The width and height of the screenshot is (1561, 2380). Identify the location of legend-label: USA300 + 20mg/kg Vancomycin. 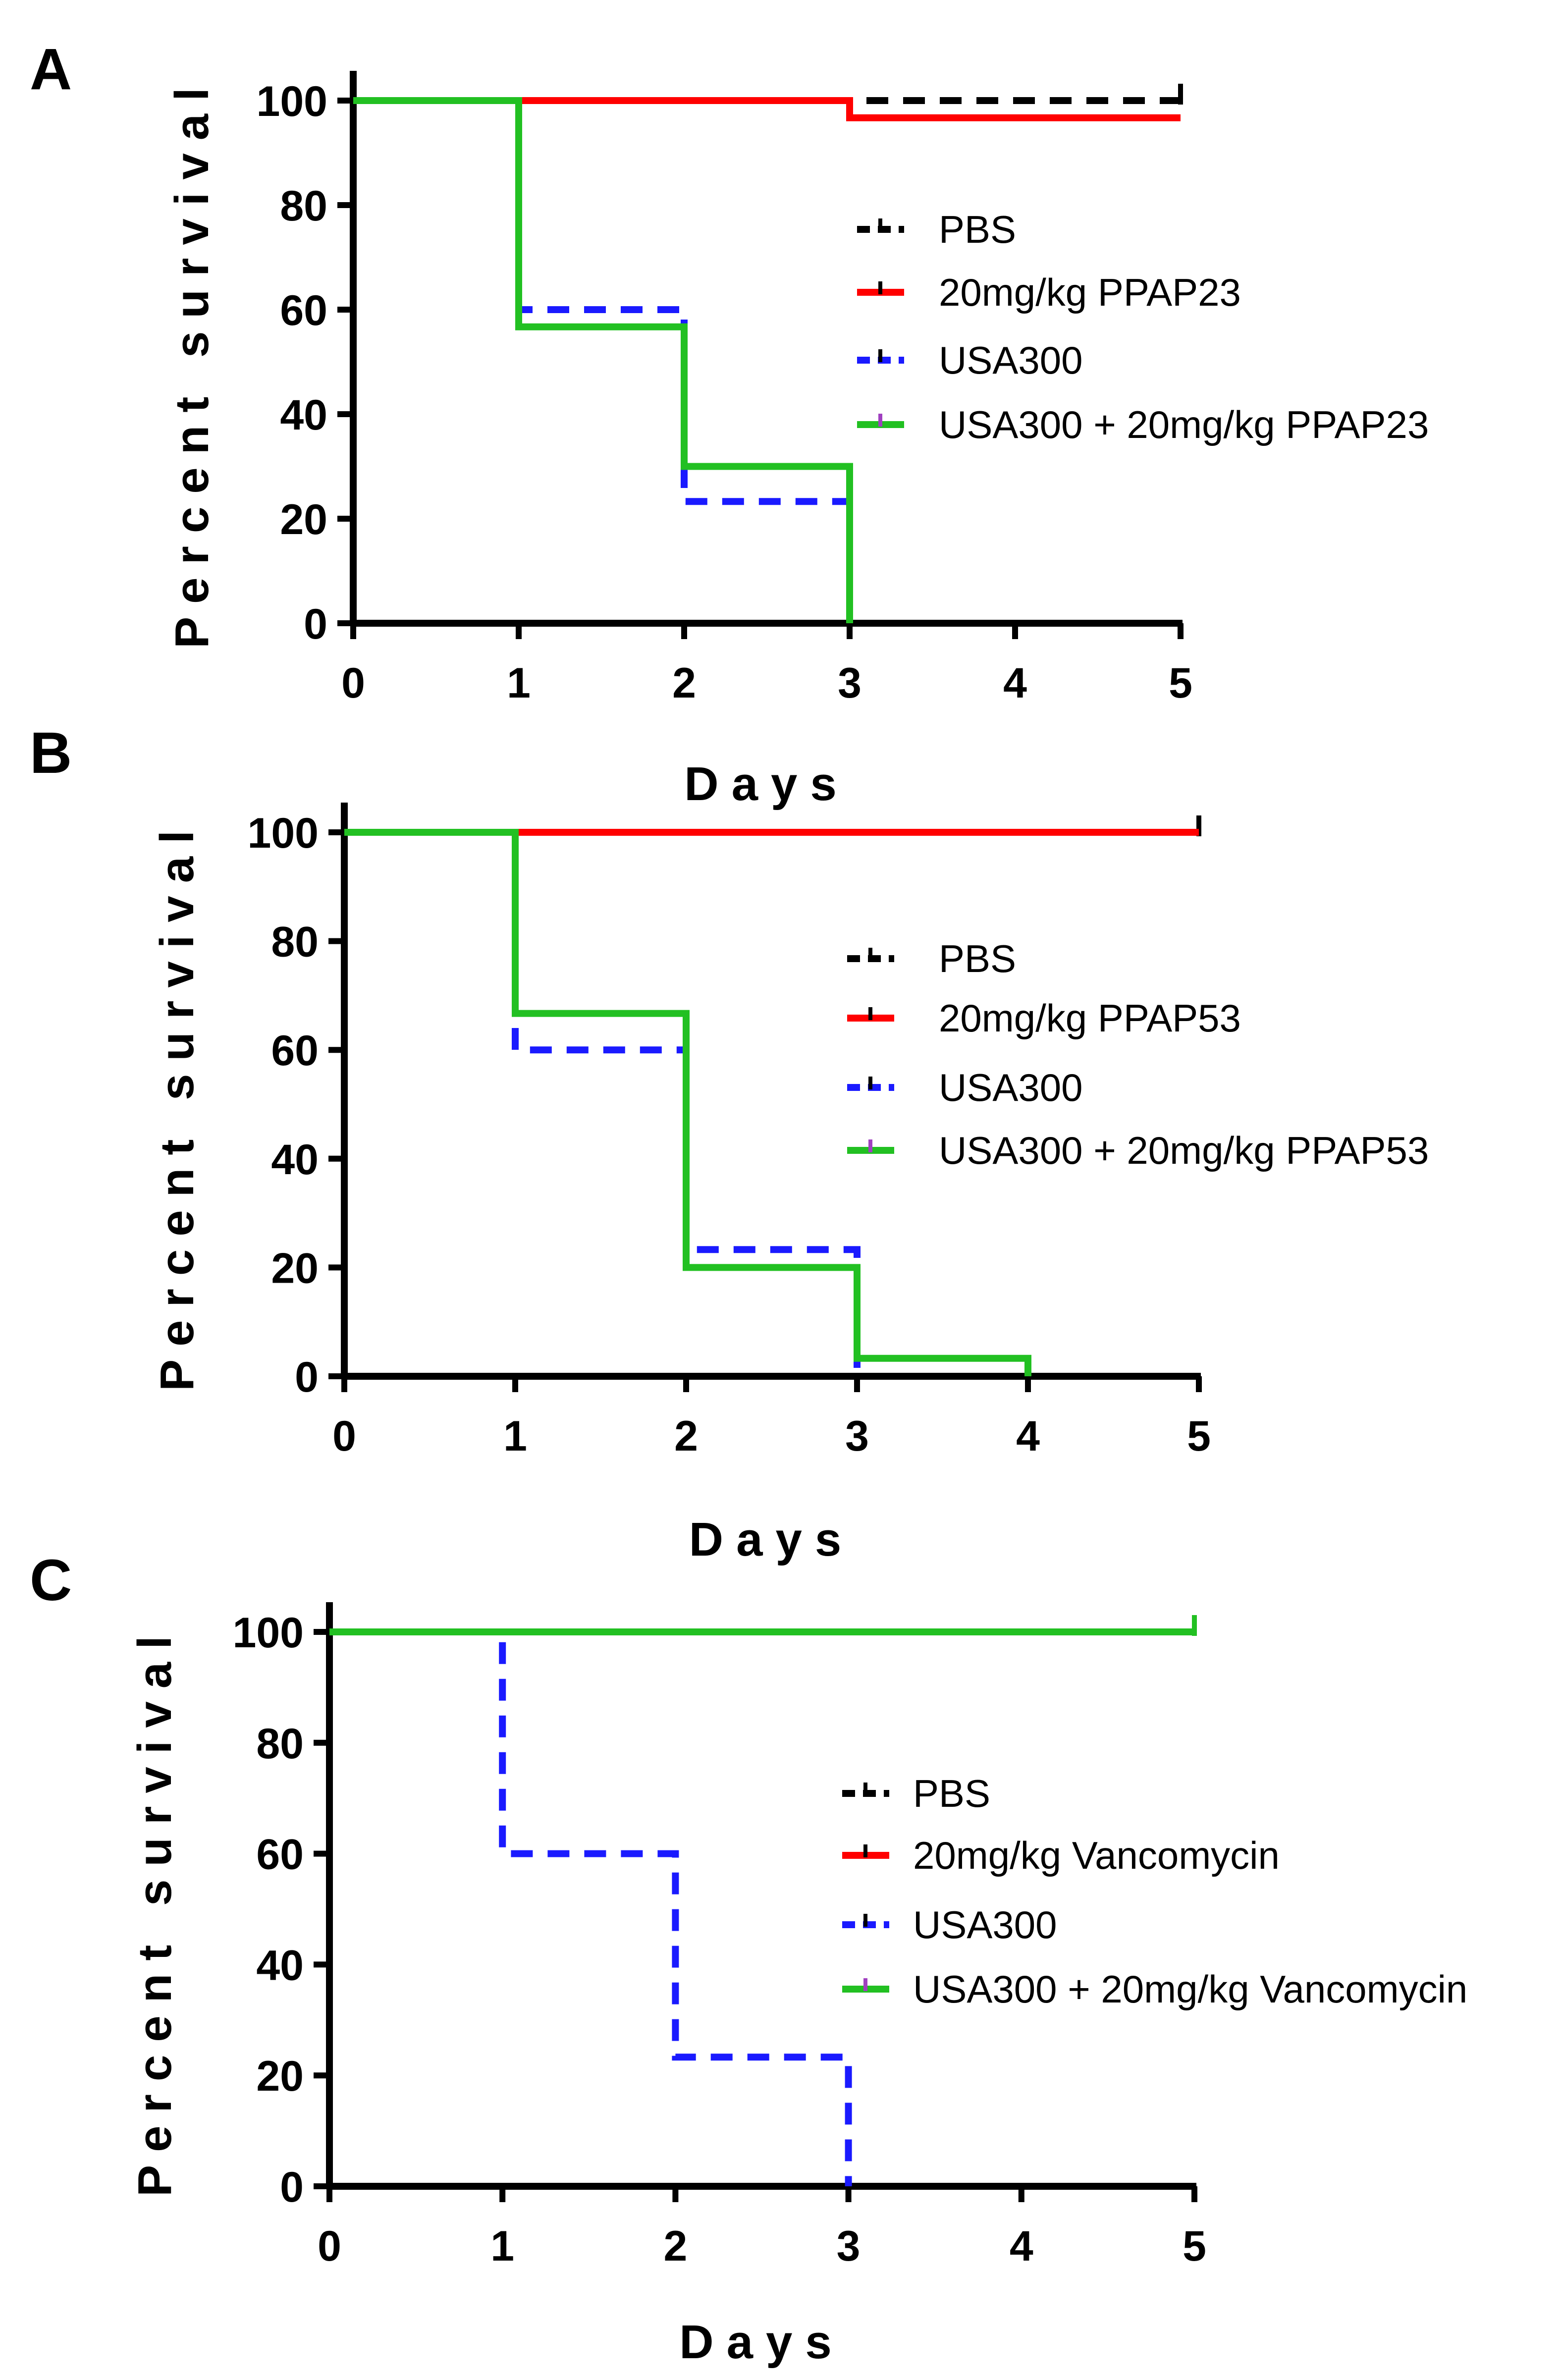
(1190, 1989).